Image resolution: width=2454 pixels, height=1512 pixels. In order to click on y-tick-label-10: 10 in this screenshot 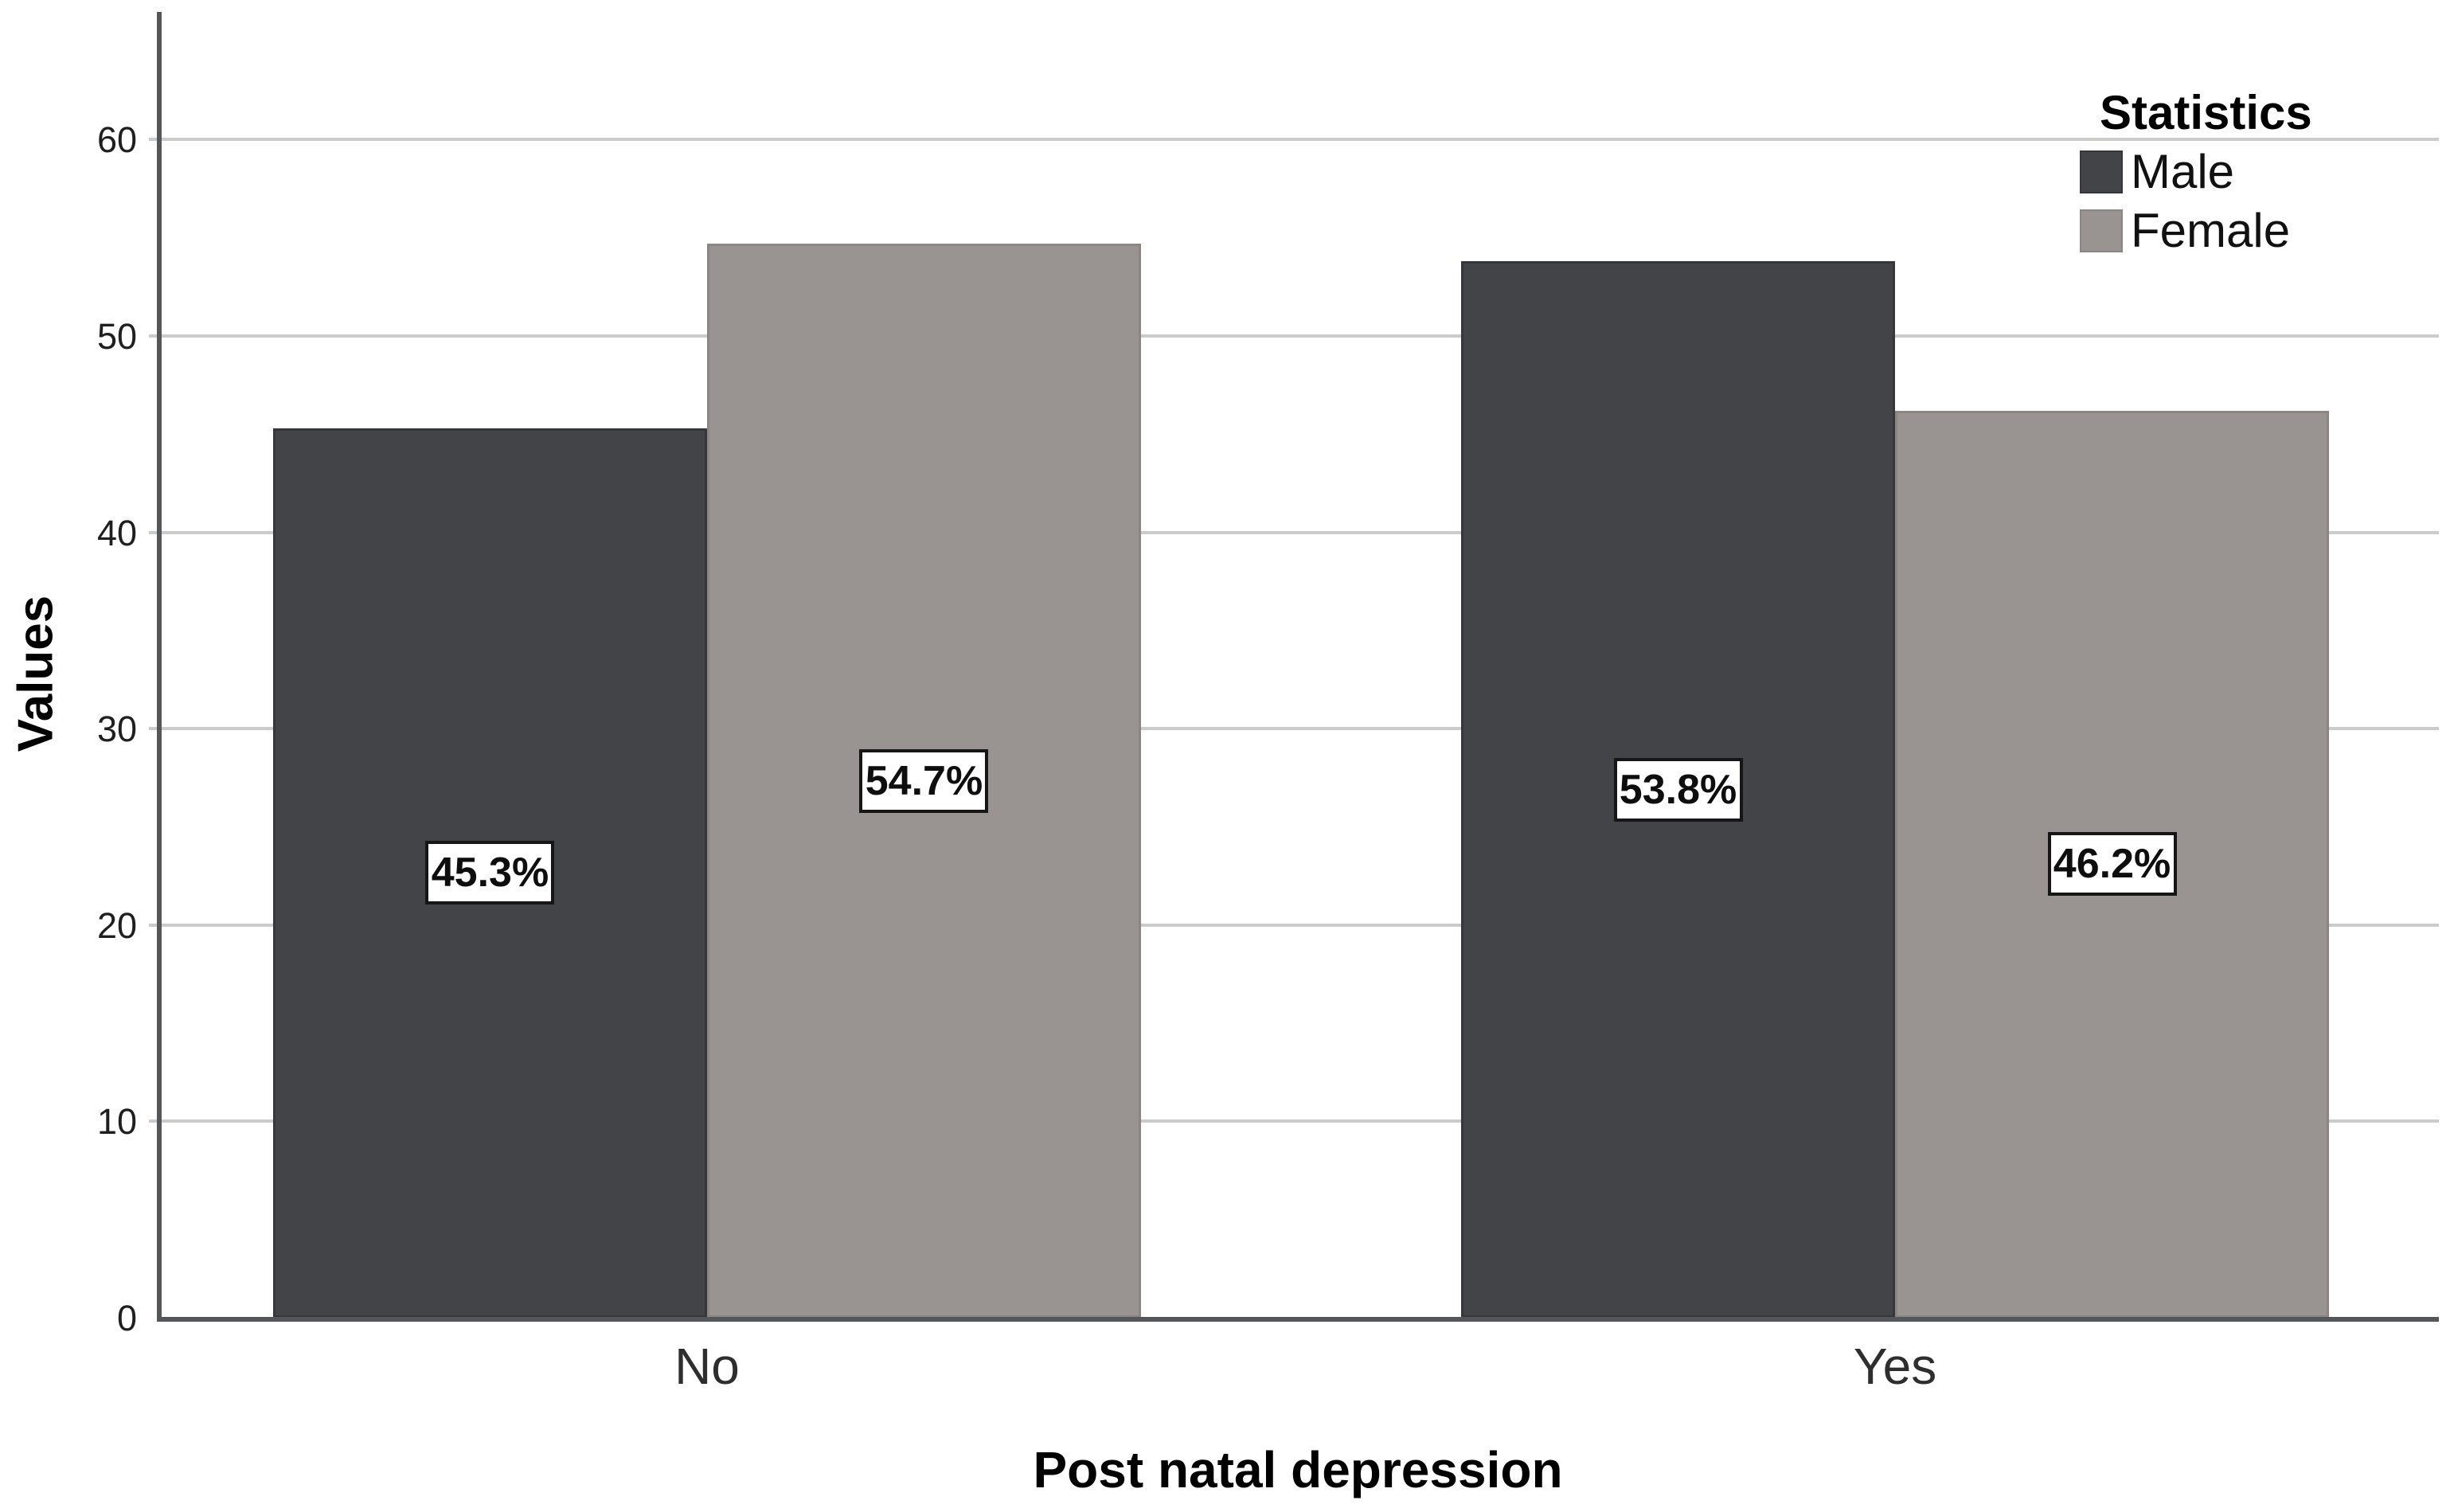, I will do `click(116, 1122)`.